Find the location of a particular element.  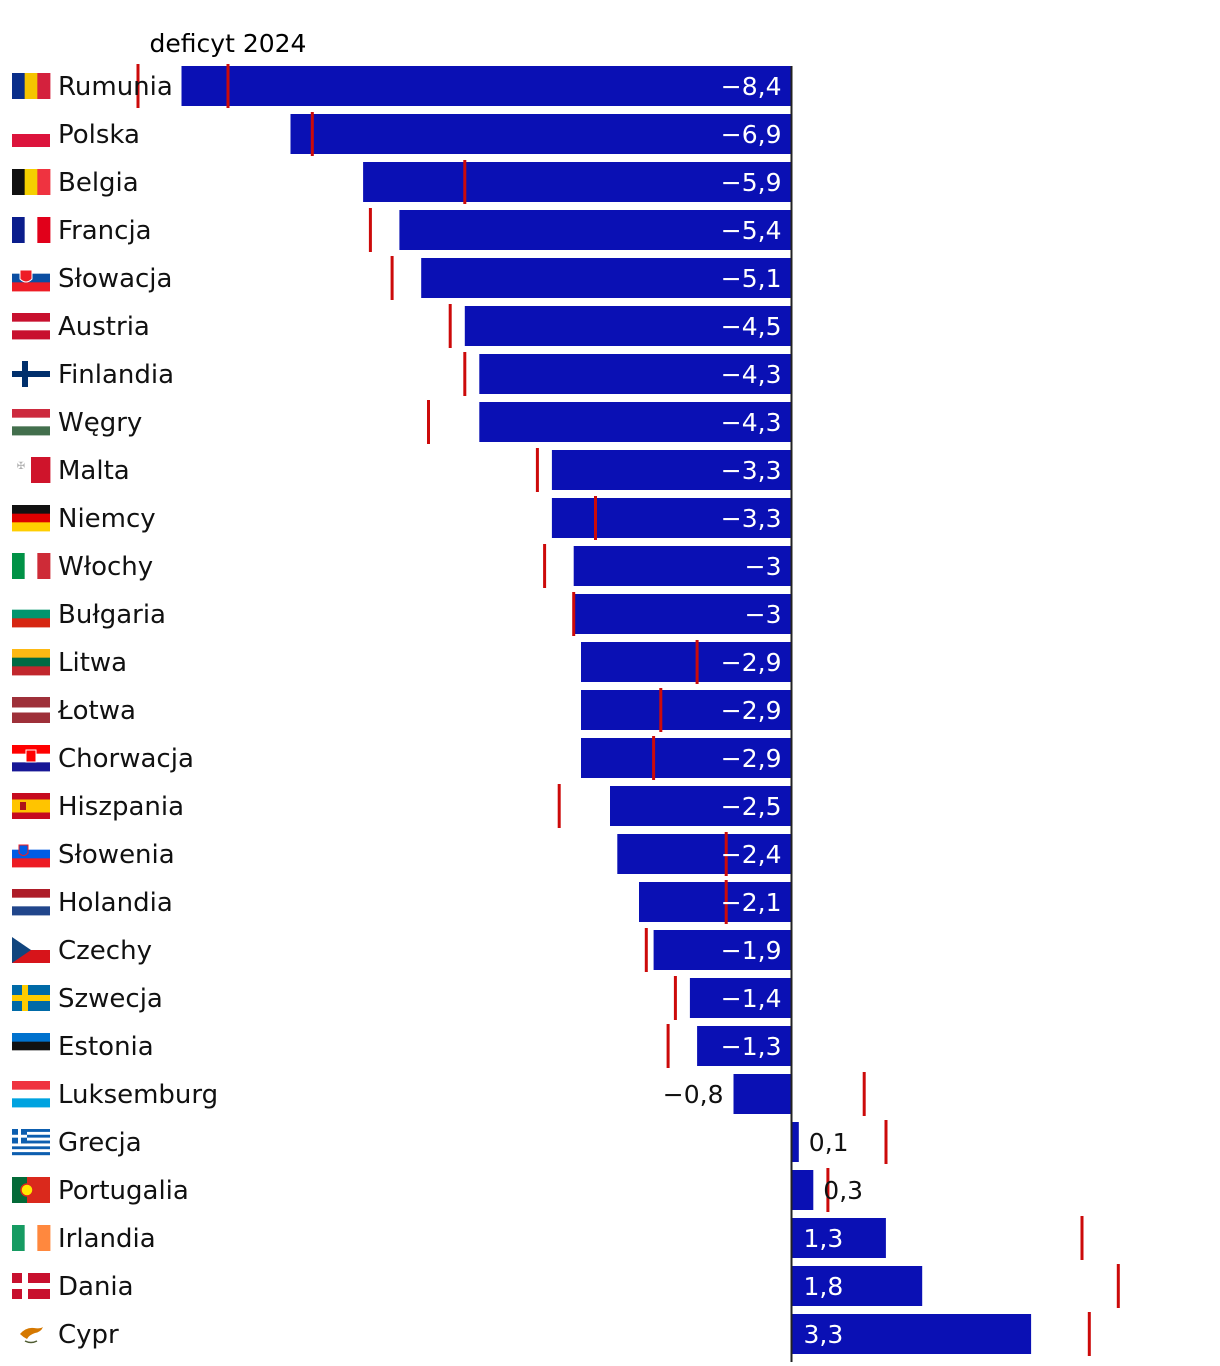

value-label: −1,3 is located at coordinates (751, 1046).